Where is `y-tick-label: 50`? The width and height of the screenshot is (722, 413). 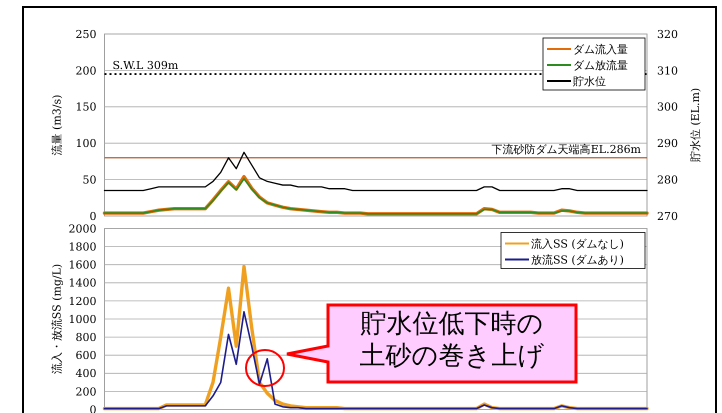 y-tick-label: 50 is located at coordinates (89, 179).